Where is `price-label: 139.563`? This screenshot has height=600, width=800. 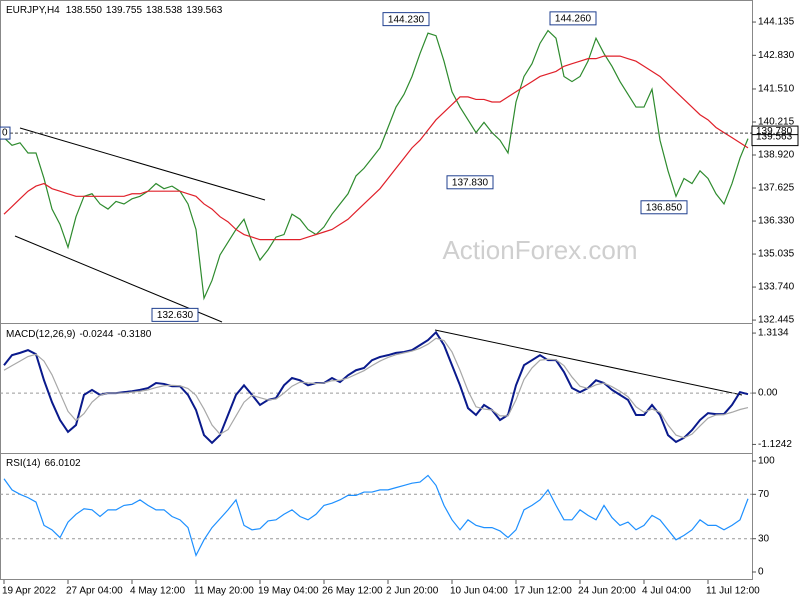
price-label: 139.563 is located at coordinates (774, 136).